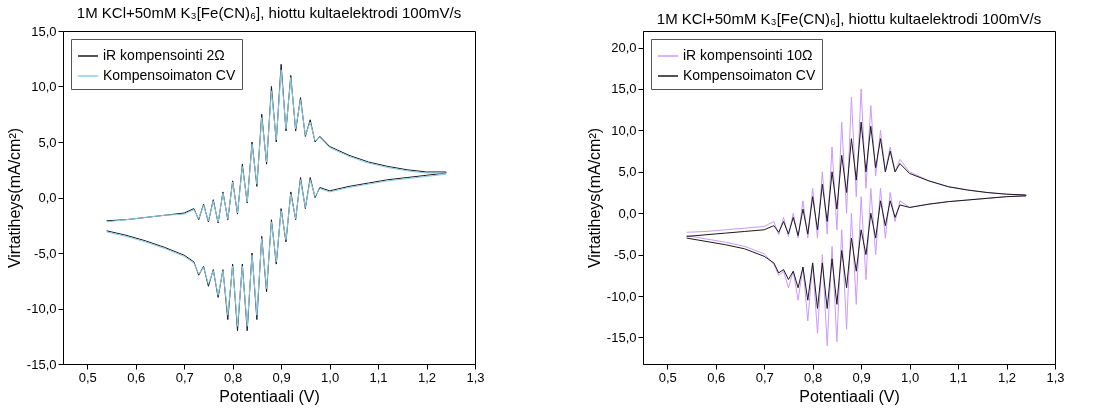  I want to click on y-tick-label: 20,0, so click(624, 48).